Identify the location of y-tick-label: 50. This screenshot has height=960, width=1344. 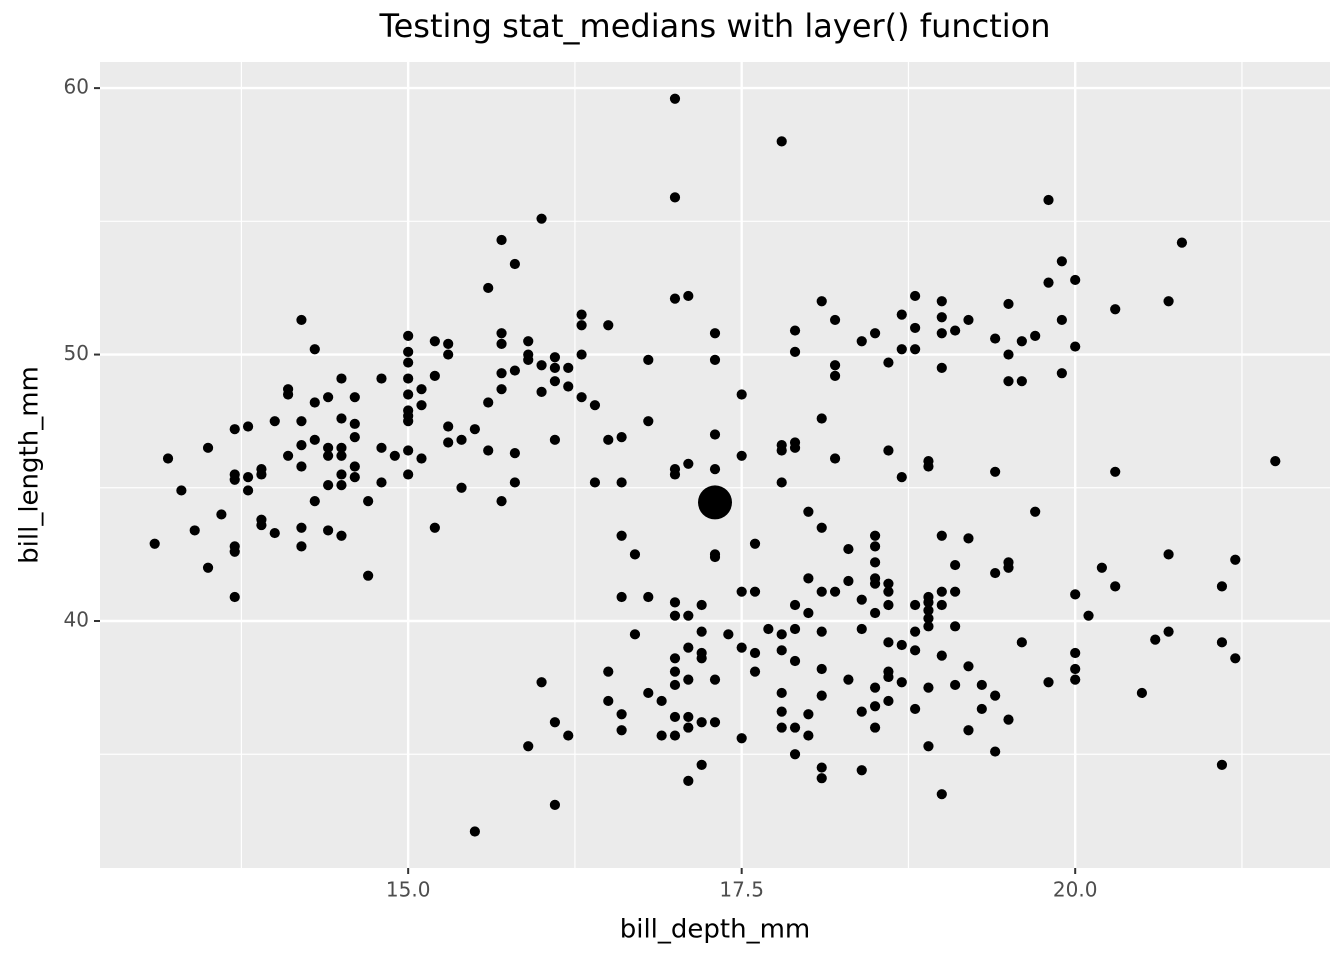
(76, 353).